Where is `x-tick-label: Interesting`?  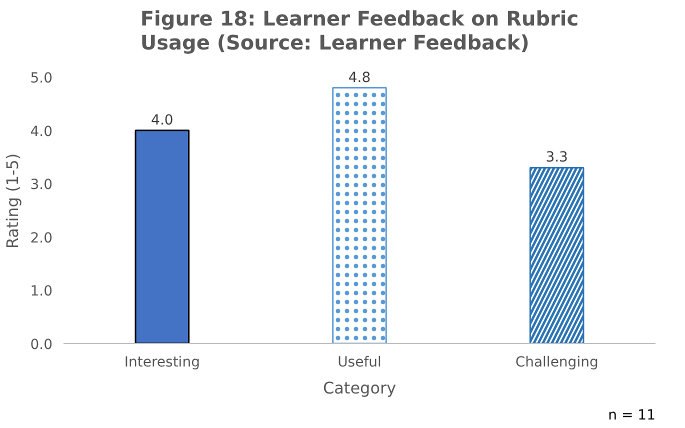 x-tick-label: Interesting is located at coordinates (162, 362).